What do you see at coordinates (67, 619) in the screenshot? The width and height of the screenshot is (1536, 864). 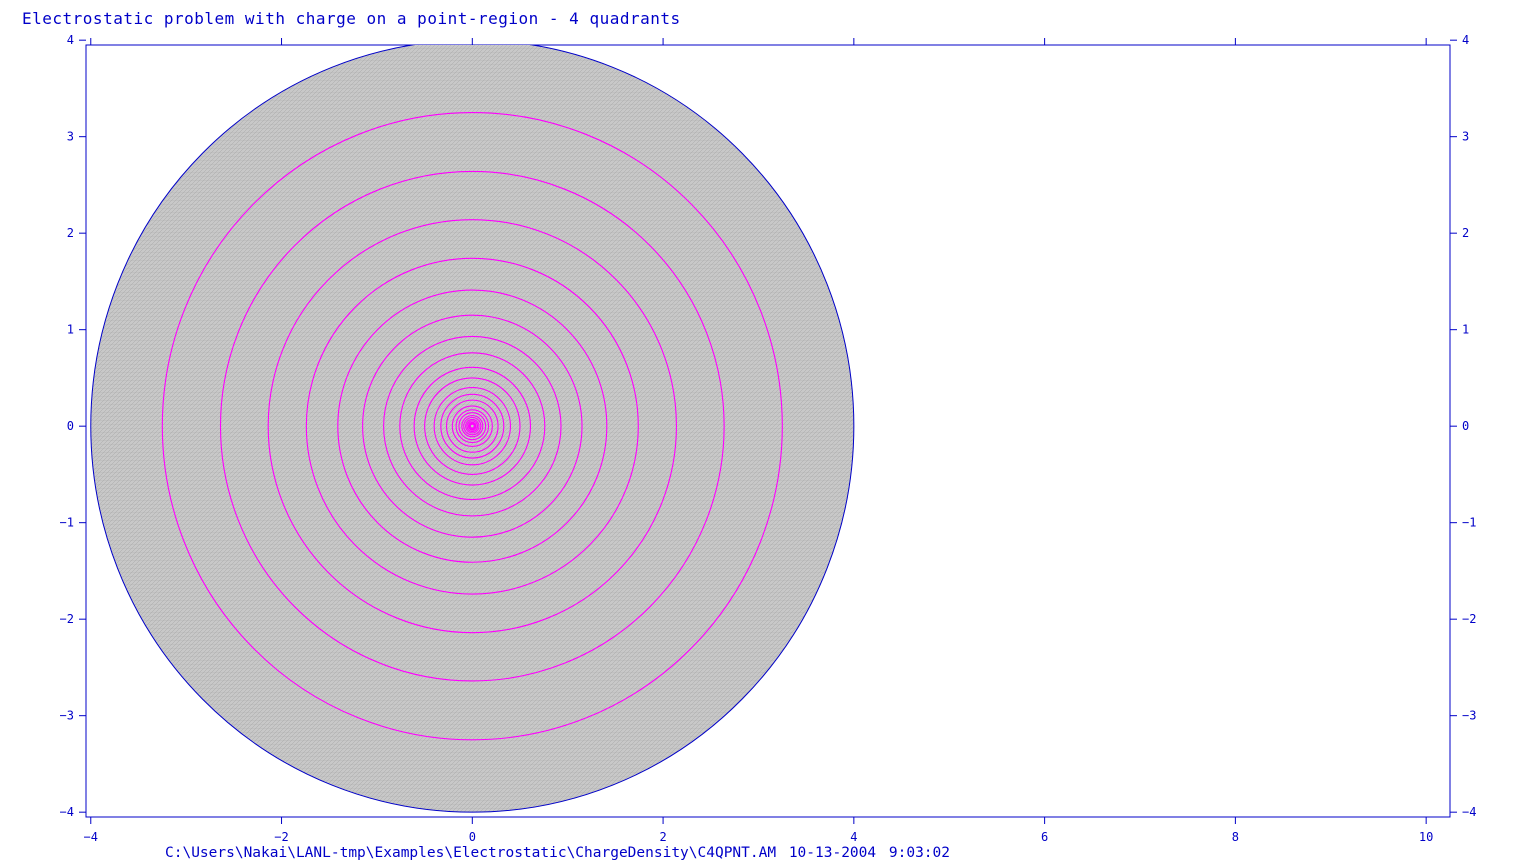 I see `y-tick-label-left--2: −2` at bounding box center [67, 619].